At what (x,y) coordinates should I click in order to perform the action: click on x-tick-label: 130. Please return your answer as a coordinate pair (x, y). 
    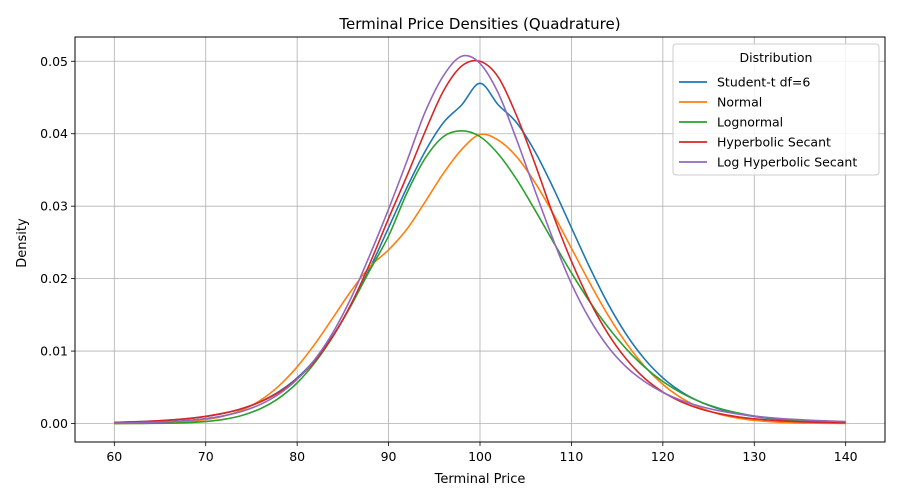
    Looking at the image, I should click on (754, 456).